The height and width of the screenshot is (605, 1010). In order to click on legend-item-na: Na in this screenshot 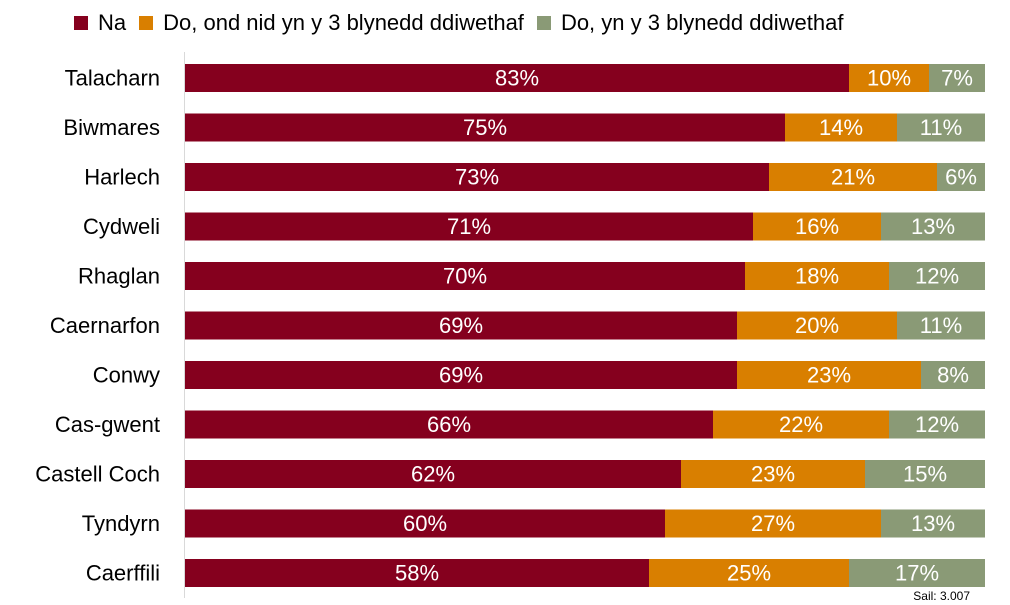, I will do `click(100, 23)`.